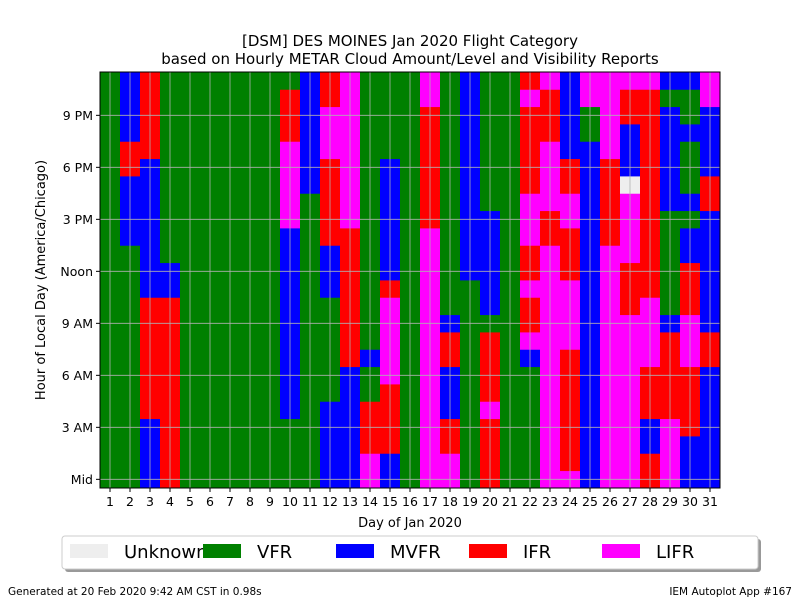 This screenshot has width=800, height=600. Describe the element at coordinates (350, 501) in the screenshot. I see `x-tick-label: 13` at that location.